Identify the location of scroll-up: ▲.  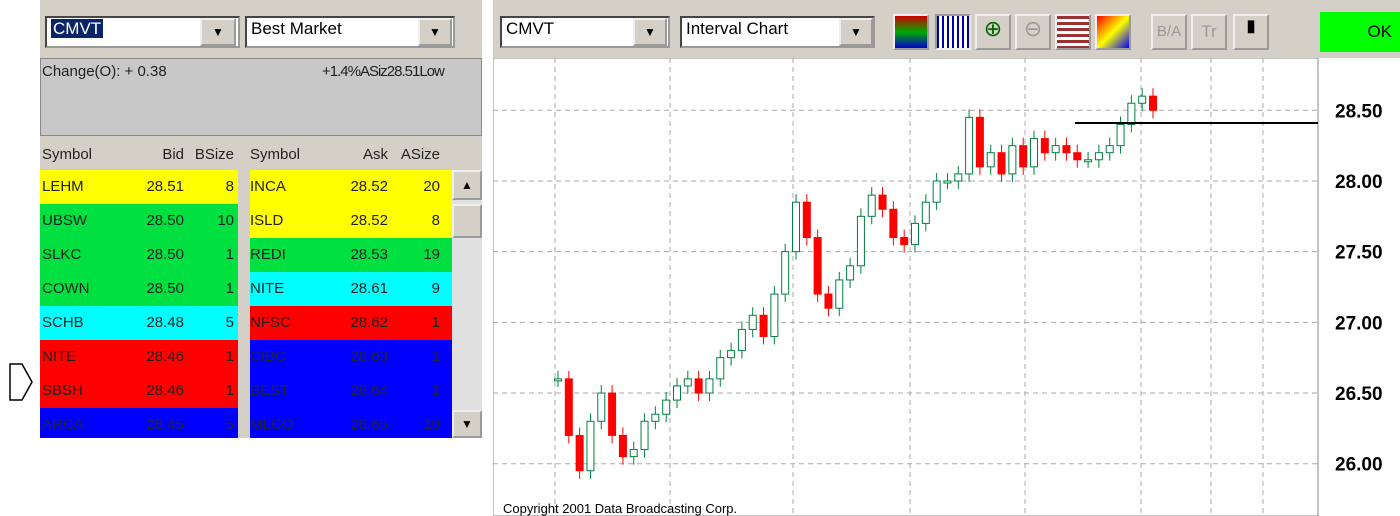
(467, 185).